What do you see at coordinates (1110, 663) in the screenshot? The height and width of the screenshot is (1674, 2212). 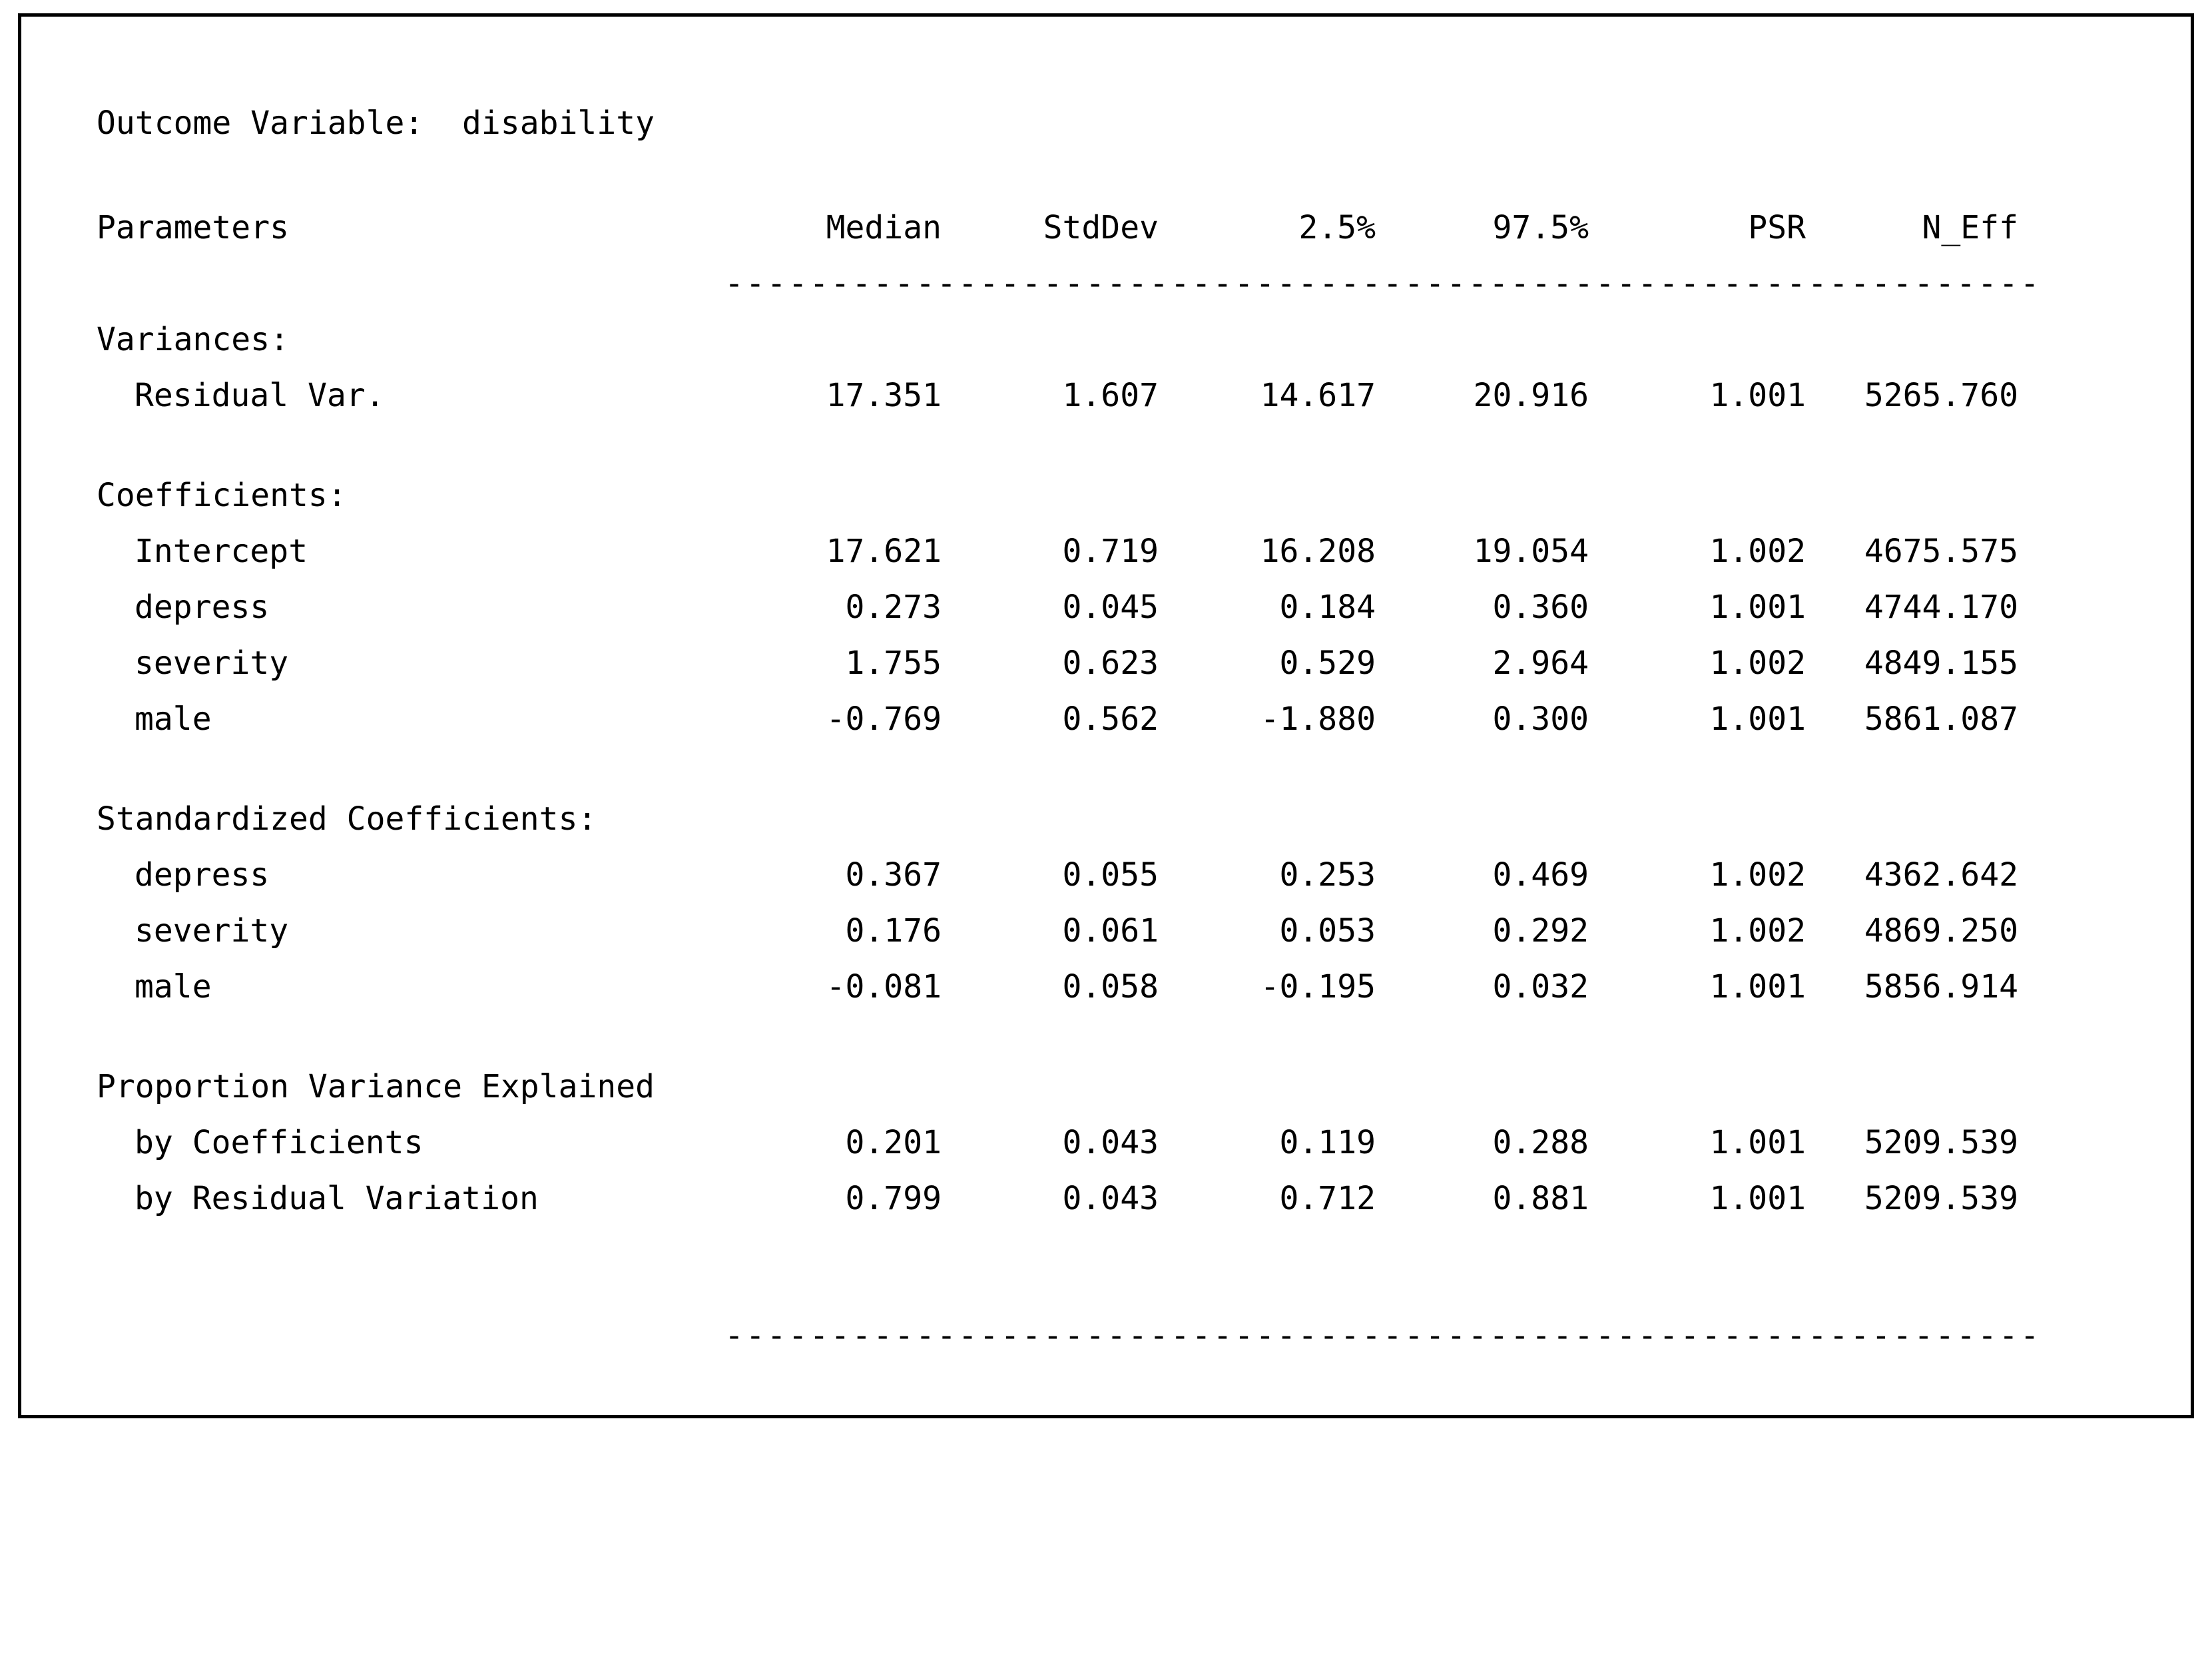 I see `cell-stddev: 0.623` at bounding box center [1110, 663].